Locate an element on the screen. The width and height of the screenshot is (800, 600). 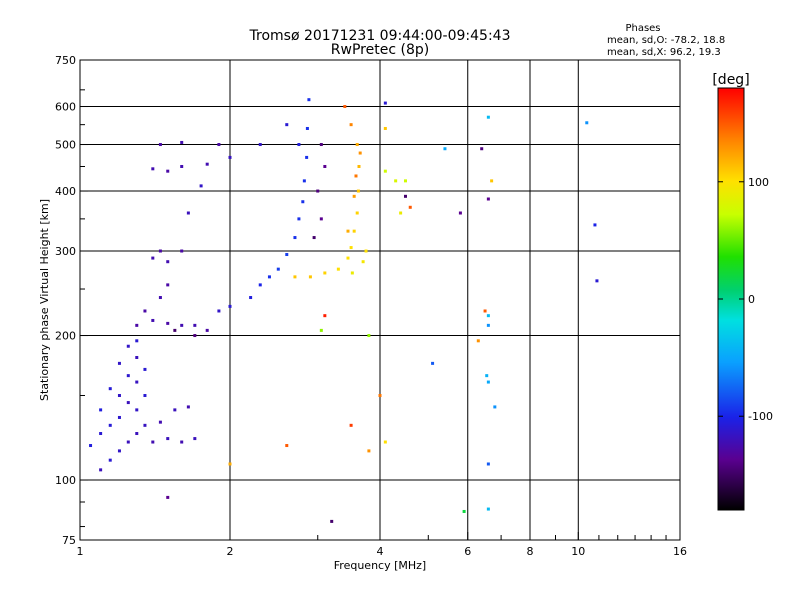
y-tick-label: 300 is located at coordinates (65, 251).